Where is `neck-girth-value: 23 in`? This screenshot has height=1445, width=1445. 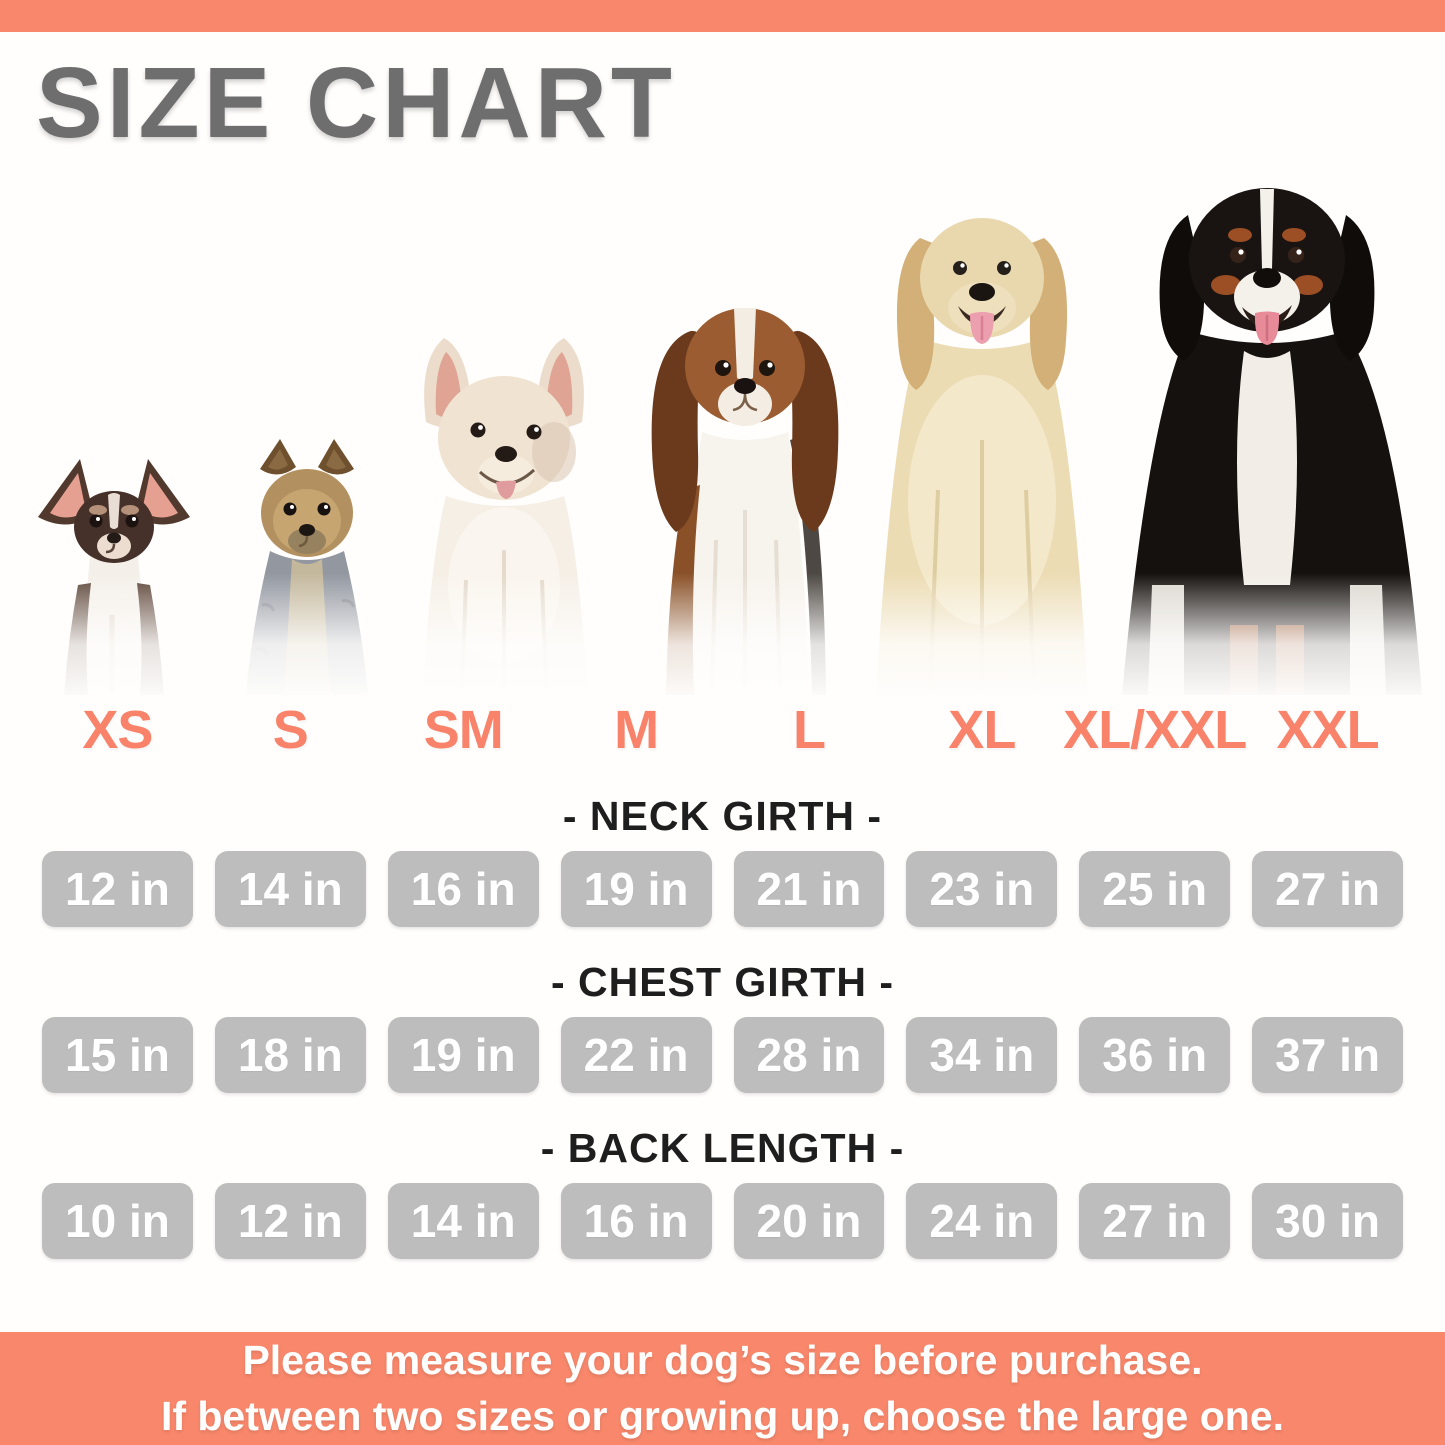
neck-girth-value: 23 in is located at coordinates (982, 889).